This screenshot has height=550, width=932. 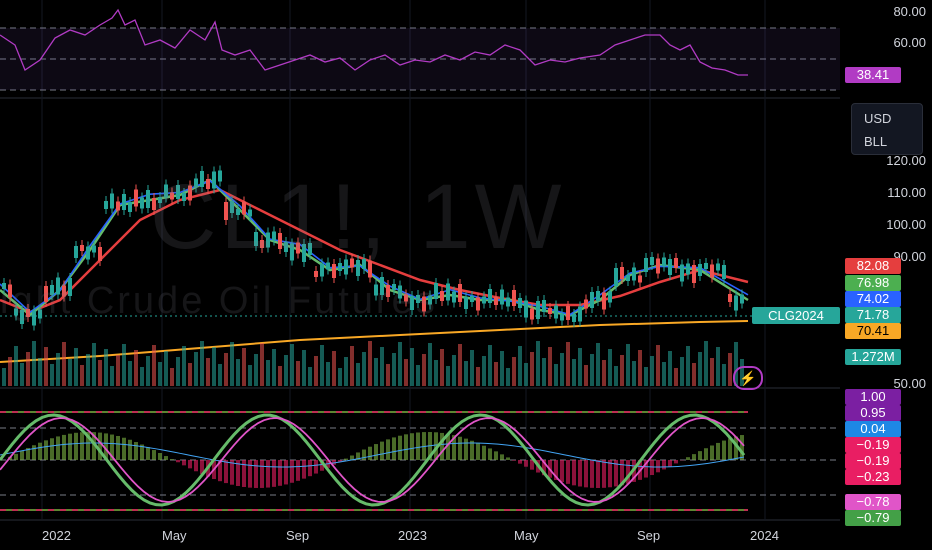 I want to click on price-tick-90: 90.00, so click(x=909, y=256).